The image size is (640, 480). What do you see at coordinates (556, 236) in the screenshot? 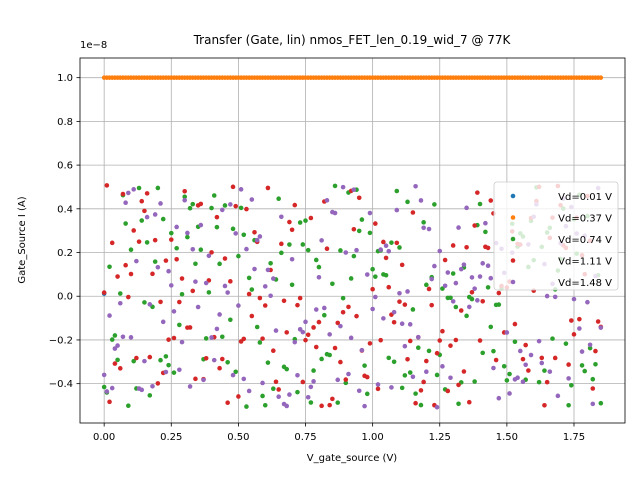
I see `legend-box` at bounding box center [556, 236].